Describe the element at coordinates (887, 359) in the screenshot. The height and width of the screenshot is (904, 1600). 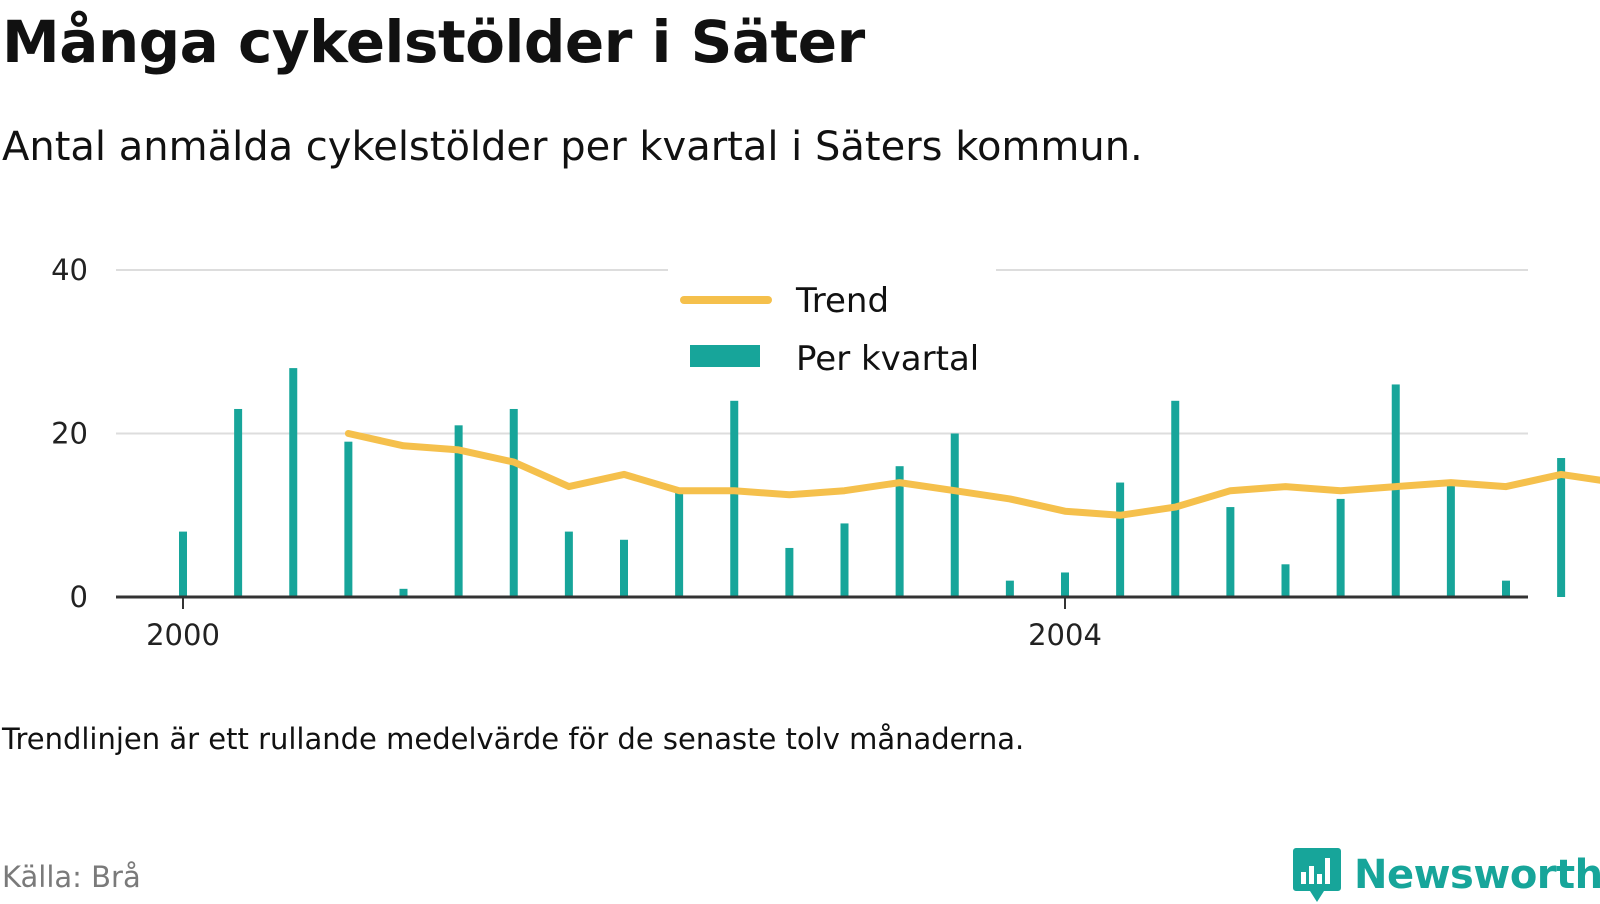
I see `legend-bars-label: Per kvartal` at that location.